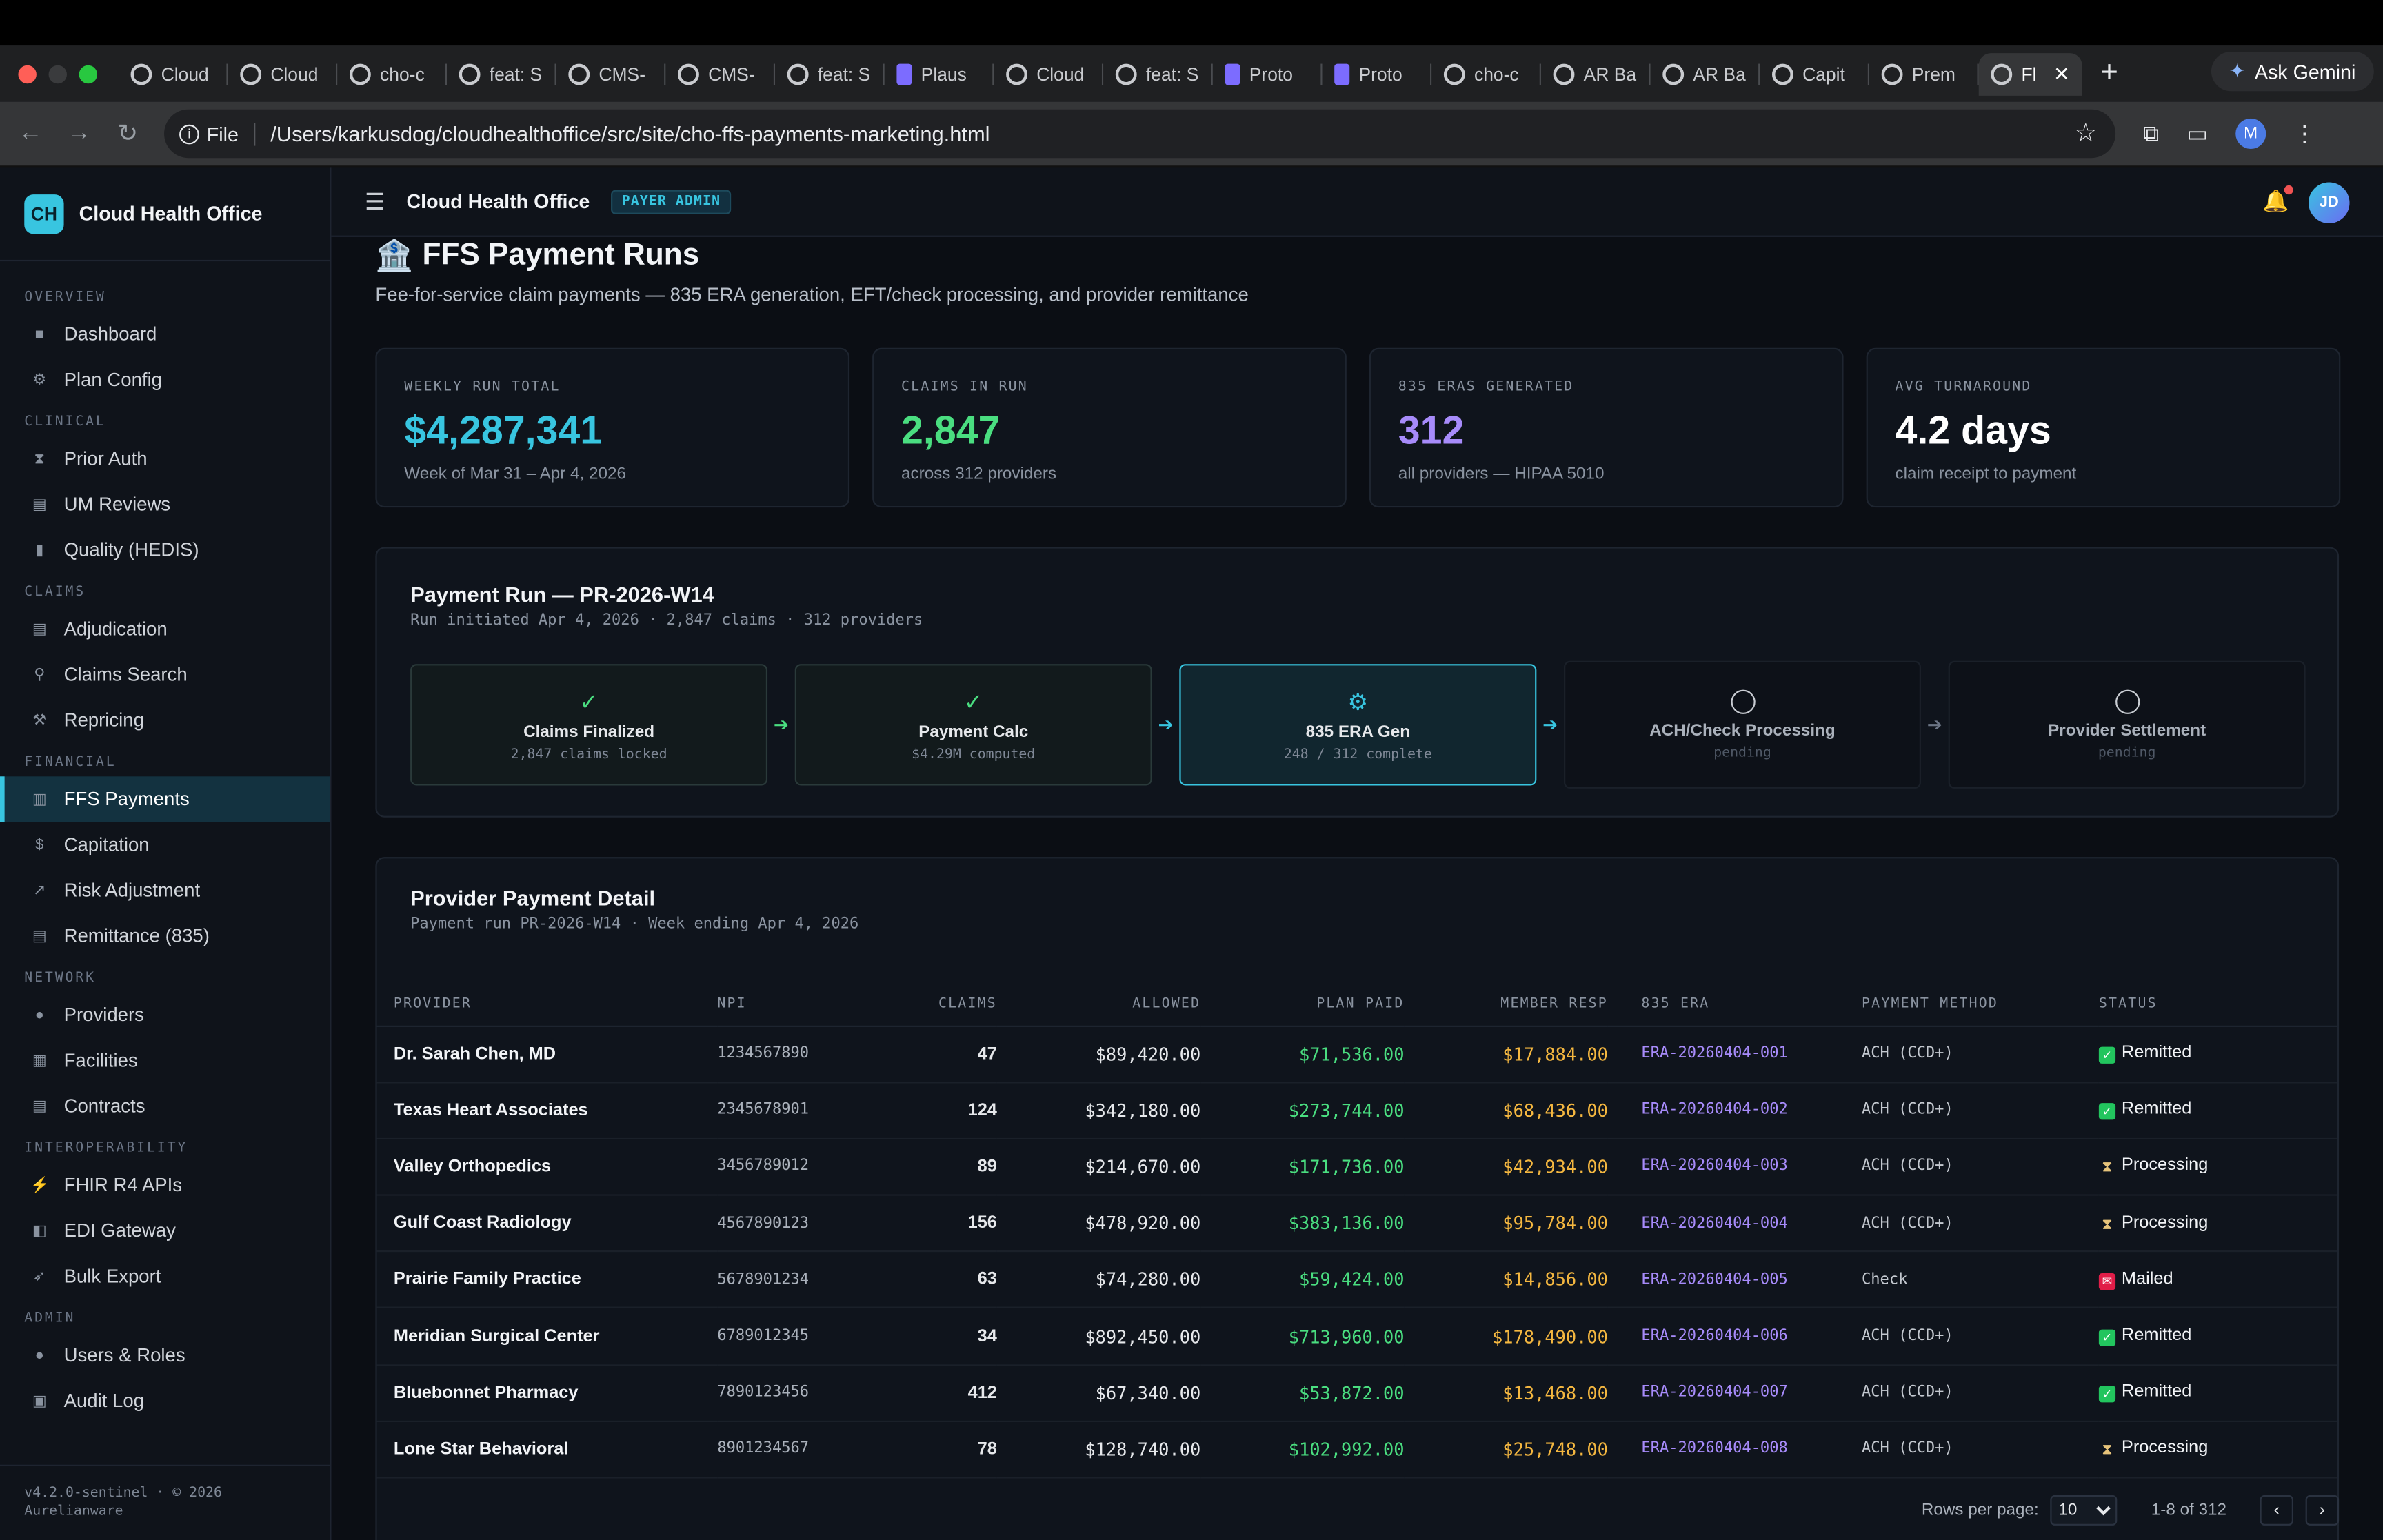 This screenshot has width=2383, height=1540. I want to click on sidebar-item-users-roles: ● Users & Roles, so click(165, 1356).